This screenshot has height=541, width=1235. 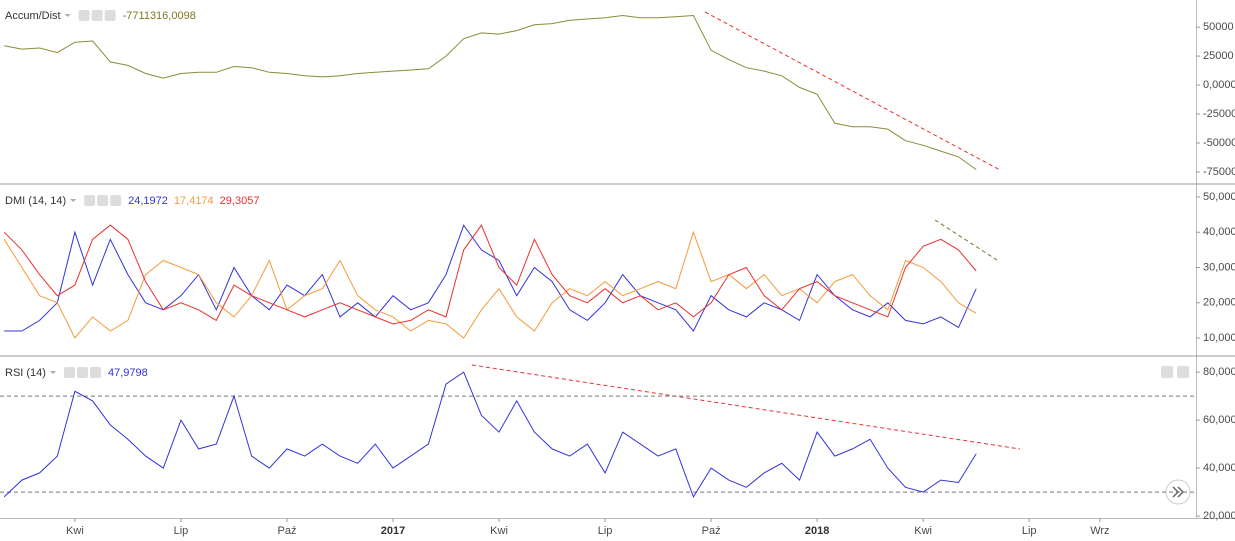 What do you see at coordinates (1219, 372) in the screenshot?
I see `y-tick-label: 80,0000` at bounding box center [1219, 372].